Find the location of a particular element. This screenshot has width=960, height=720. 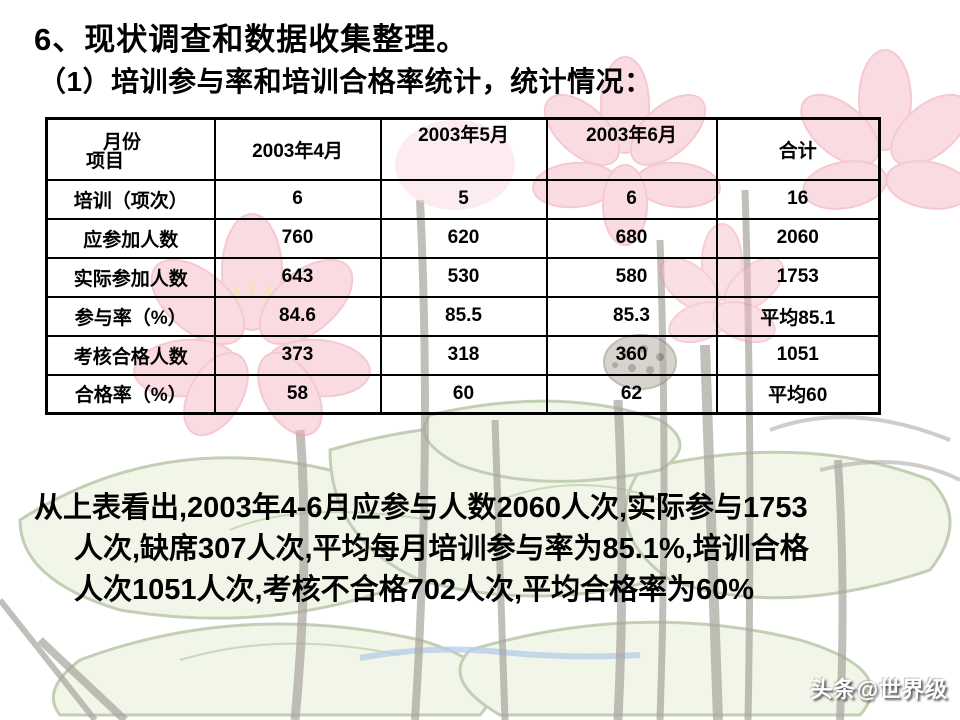

column-header-jun: 2003年6月 is located at coordinates (631, 149).